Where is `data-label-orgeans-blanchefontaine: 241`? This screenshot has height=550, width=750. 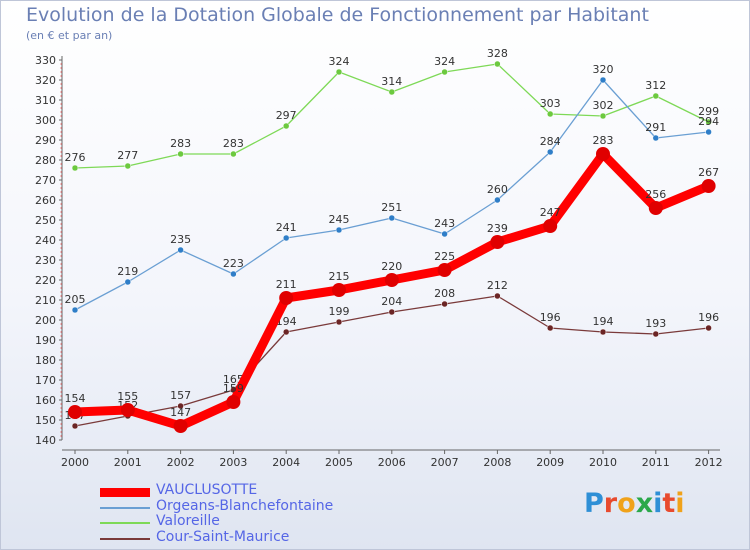 data-label-orgeans-blanchefontaine: 241 is located at coordinates (286, 227).